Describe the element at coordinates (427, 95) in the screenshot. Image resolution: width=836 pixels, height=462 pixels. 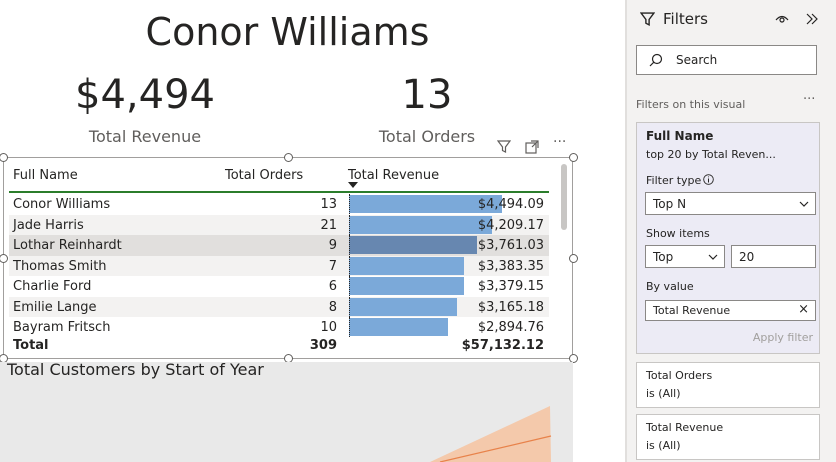
I see `kpi-total-orders-value: 13` at that location.